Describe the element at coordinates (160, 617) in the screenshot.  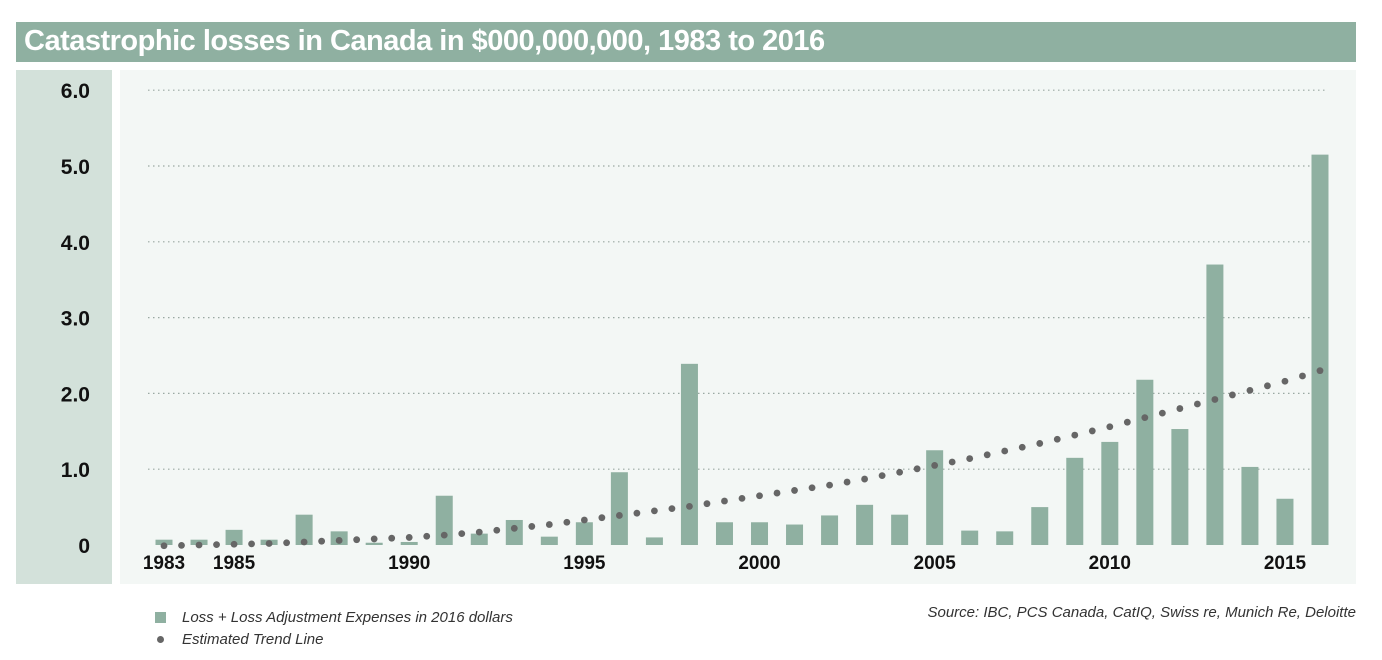
I see `legend-bar-swatch` at that location.